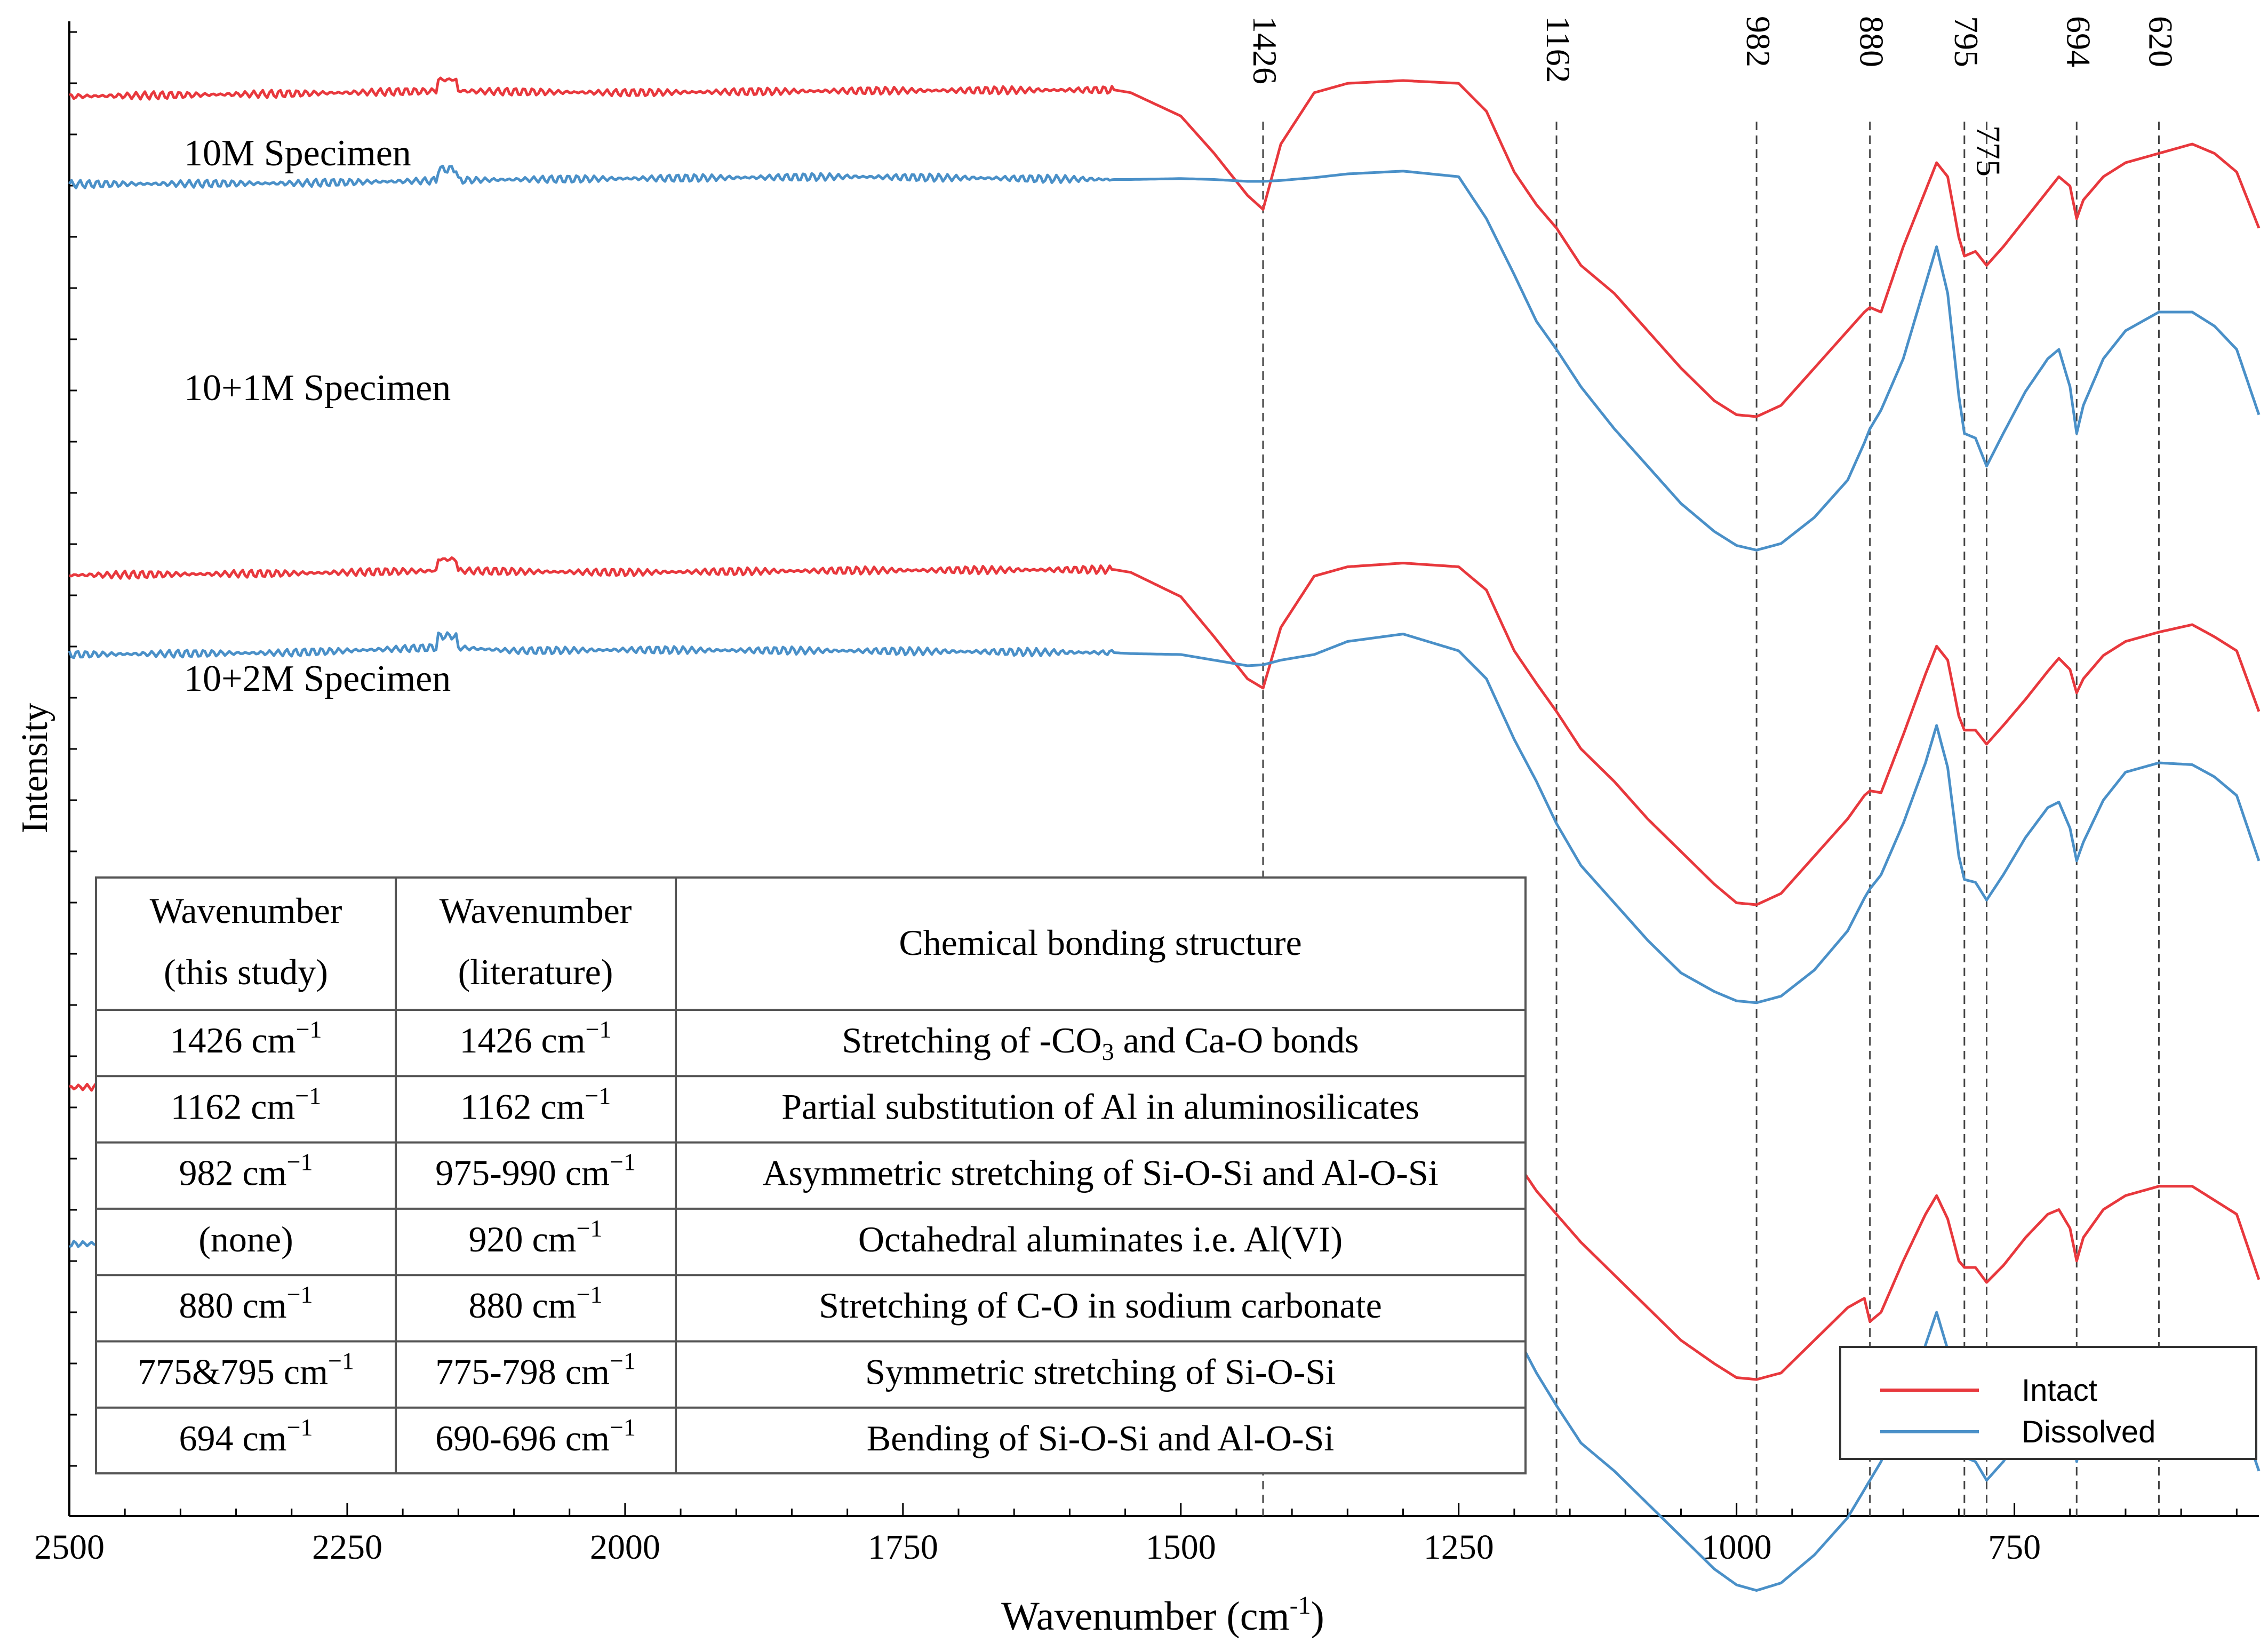 The height and width of the screenshot is (1651, 2268). What do you see at coordinates (1100, 942) in the screenshot?
I see `table-header-structure: Chemical bonding structure` at bounding box center [1100, 942].